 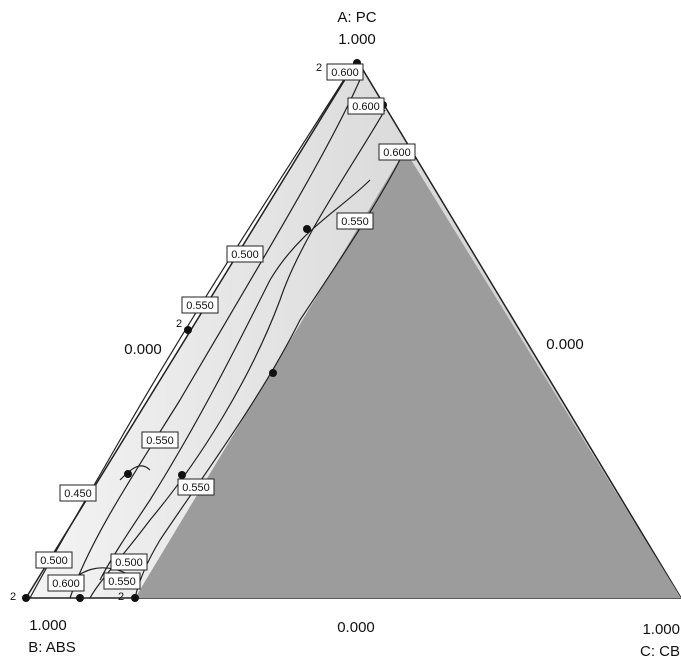 What do you see at coordinates (356, 17) in the screenshot?
I see `vertex-label: A: PC` at bounding box center [356, 17].